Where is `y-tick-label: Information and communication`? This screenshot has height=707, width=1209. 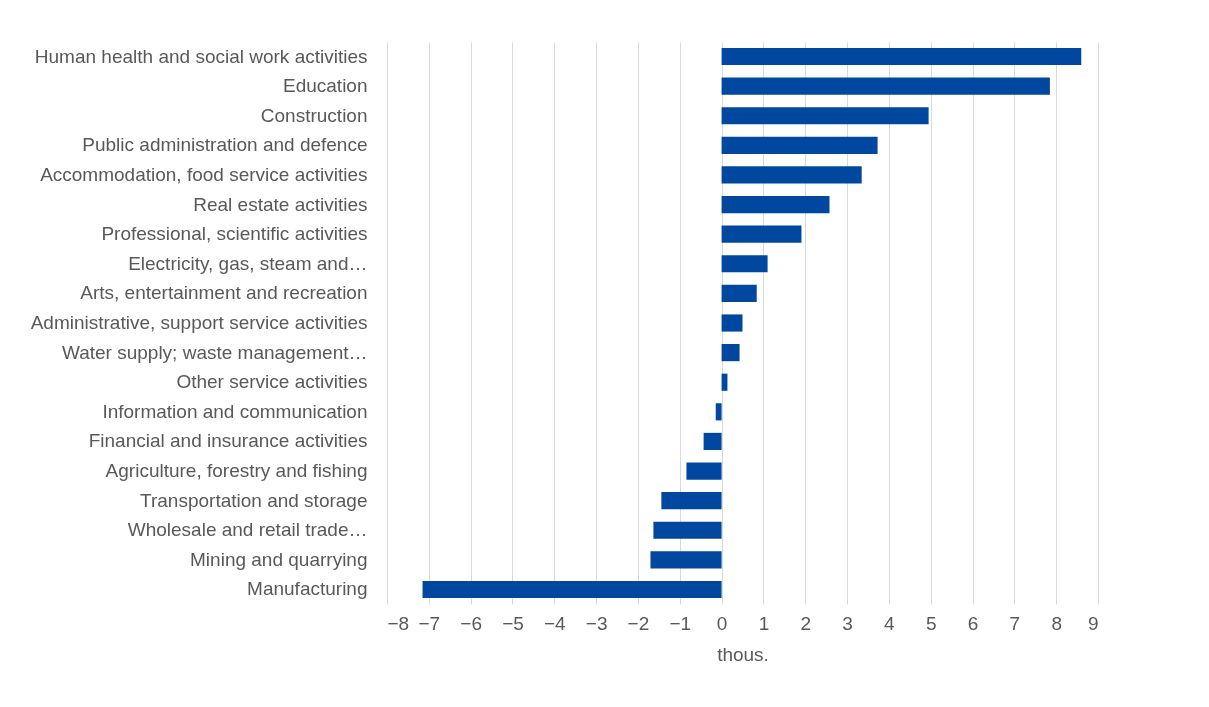 y-tick-label: Information and communication is located at coordinates (235, 411).